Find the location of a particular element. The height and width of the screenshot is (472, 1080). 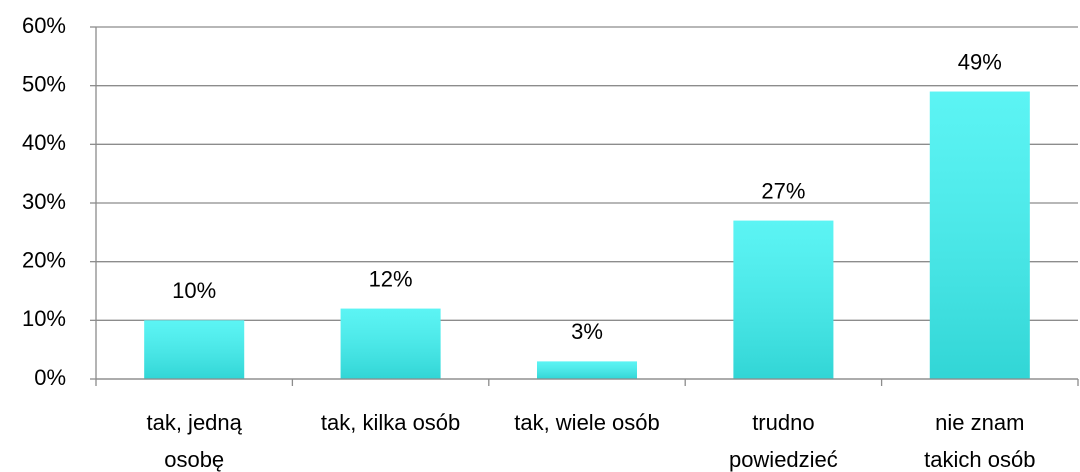

data-label: 12% is located at coordinates (391, 278).